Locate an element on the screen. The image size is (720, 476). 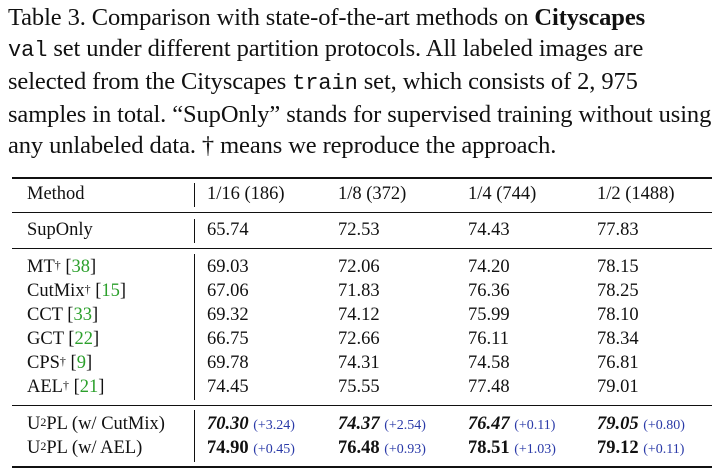
table-row: GCT [22] 66.75 72.66 76.11 78.34 is located at coordinates (360, 339).